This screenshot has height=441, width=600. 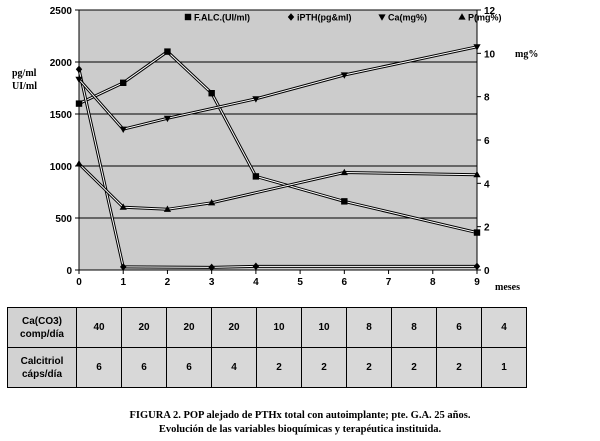 What do you see at coordinates (504, 367) in the screenshot?
I see `table-cell: 1` at bounding box center [504, 367].